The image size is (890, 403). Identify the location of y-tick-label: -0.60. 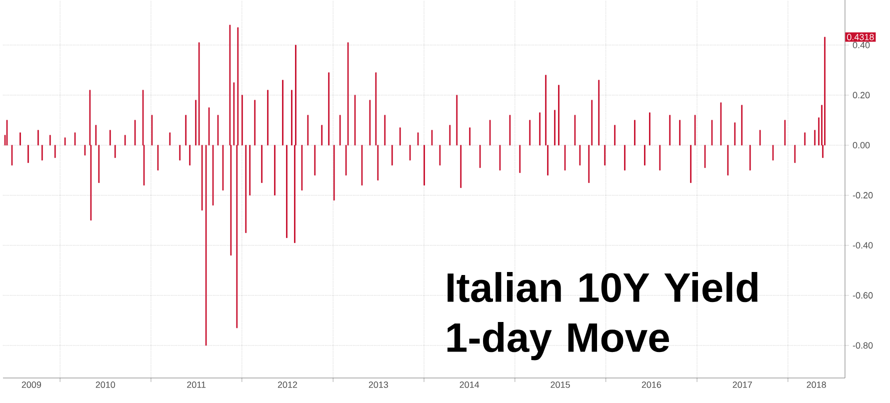
(862, 295).